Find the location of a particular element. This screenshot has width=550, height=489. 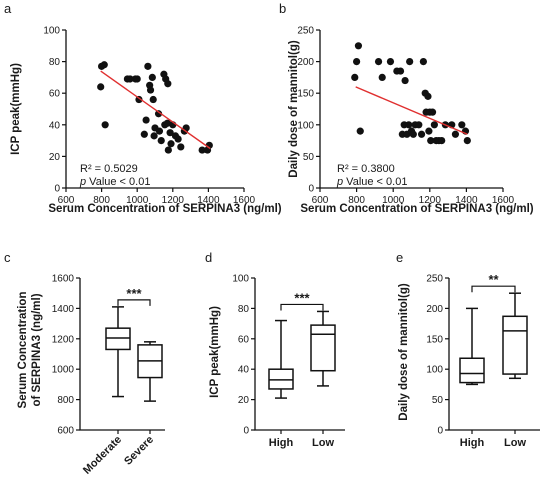

y-tick-label-c: 1400 is located at coordinates (63, 309).